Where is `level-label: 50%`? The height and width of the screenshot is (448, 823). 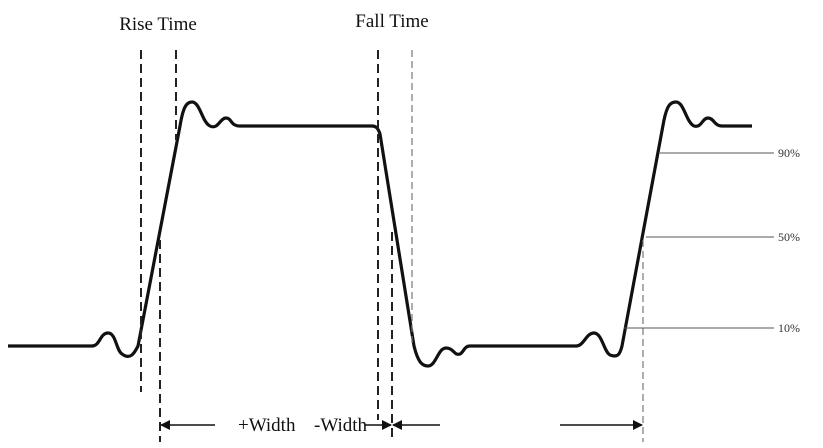 level-label: 50% is located at coordinates (789, 237).